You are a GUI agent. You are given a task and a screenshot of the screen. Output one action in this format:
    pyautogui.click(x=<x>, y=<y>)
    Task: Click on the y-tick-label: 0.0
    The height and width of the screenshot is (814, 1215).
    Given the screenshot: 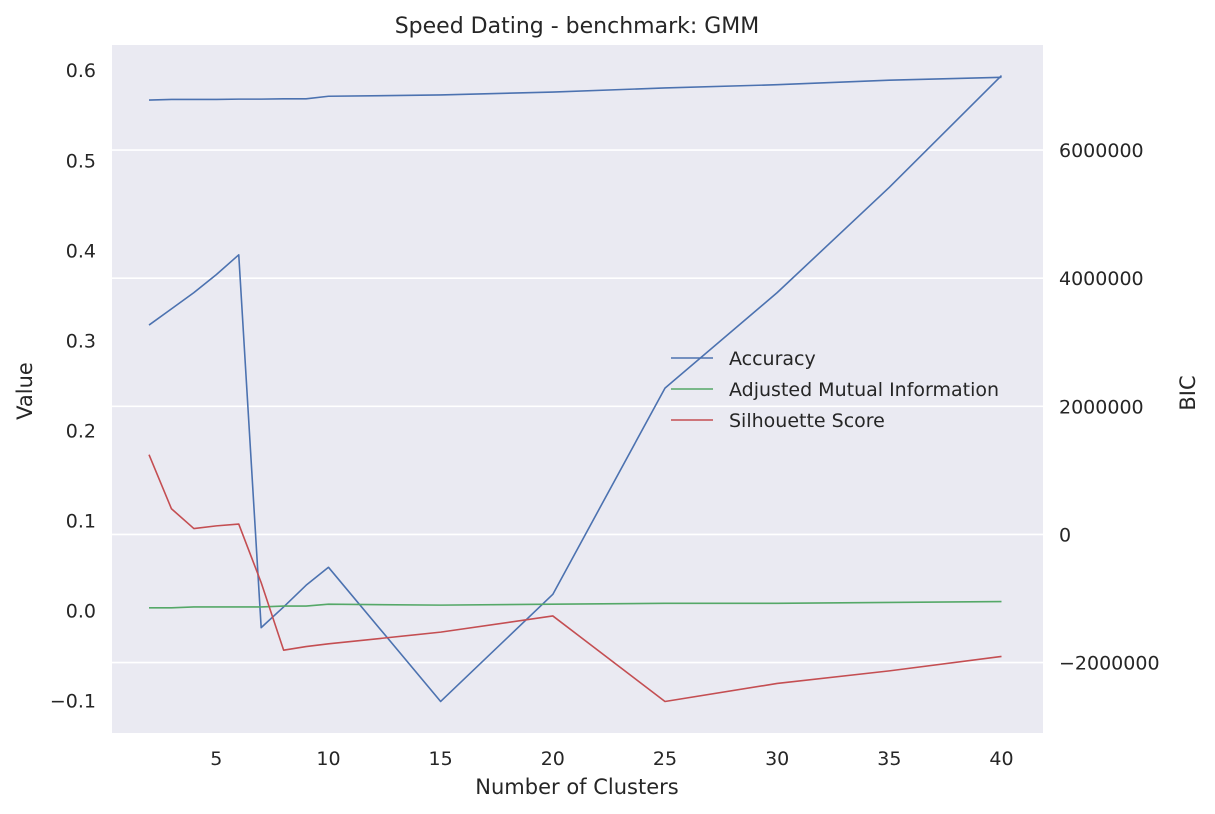 What is the action you would take?
    pyautogui.click(x=81, y=612)
    